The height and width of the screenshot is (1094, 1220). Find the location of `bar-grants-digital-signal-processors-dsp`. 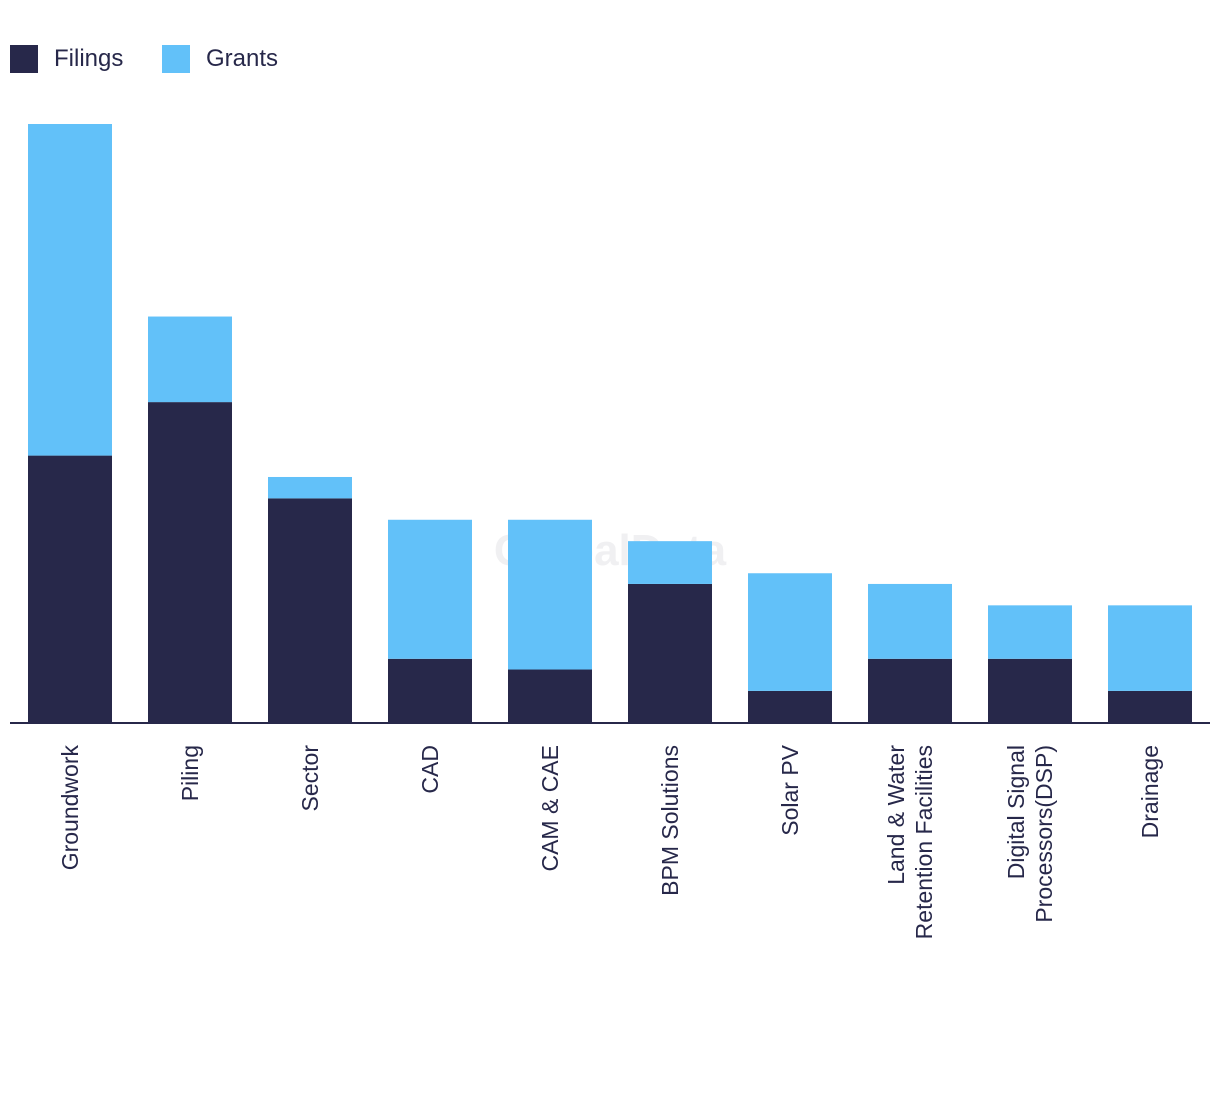

bar-grants-digital-signal-processors-dsp is located at coordinates (1030, 632).